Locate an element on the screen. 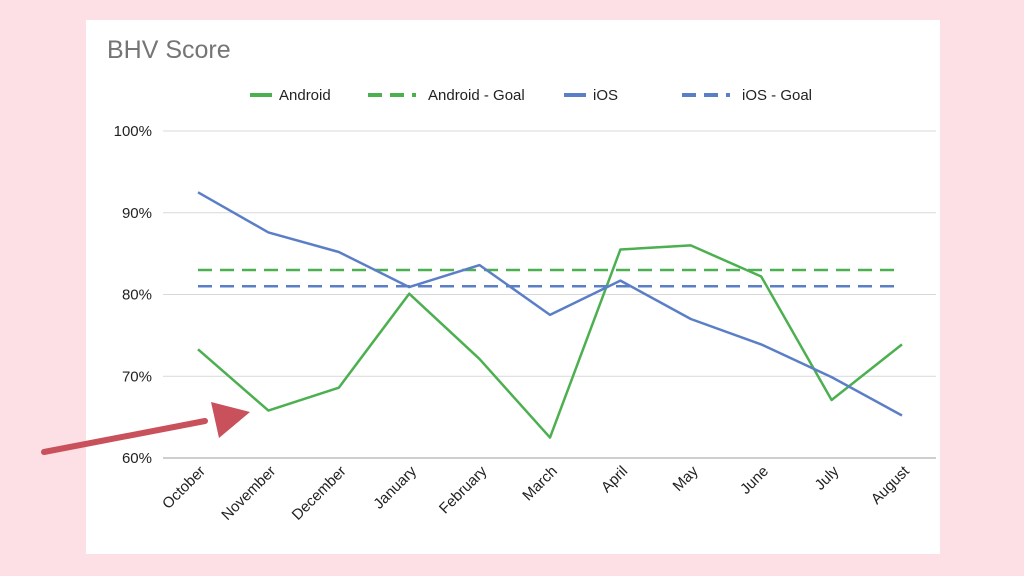 The height and width of the screenshot is (576, 1024). annotation is located at coordinates (145, 428).